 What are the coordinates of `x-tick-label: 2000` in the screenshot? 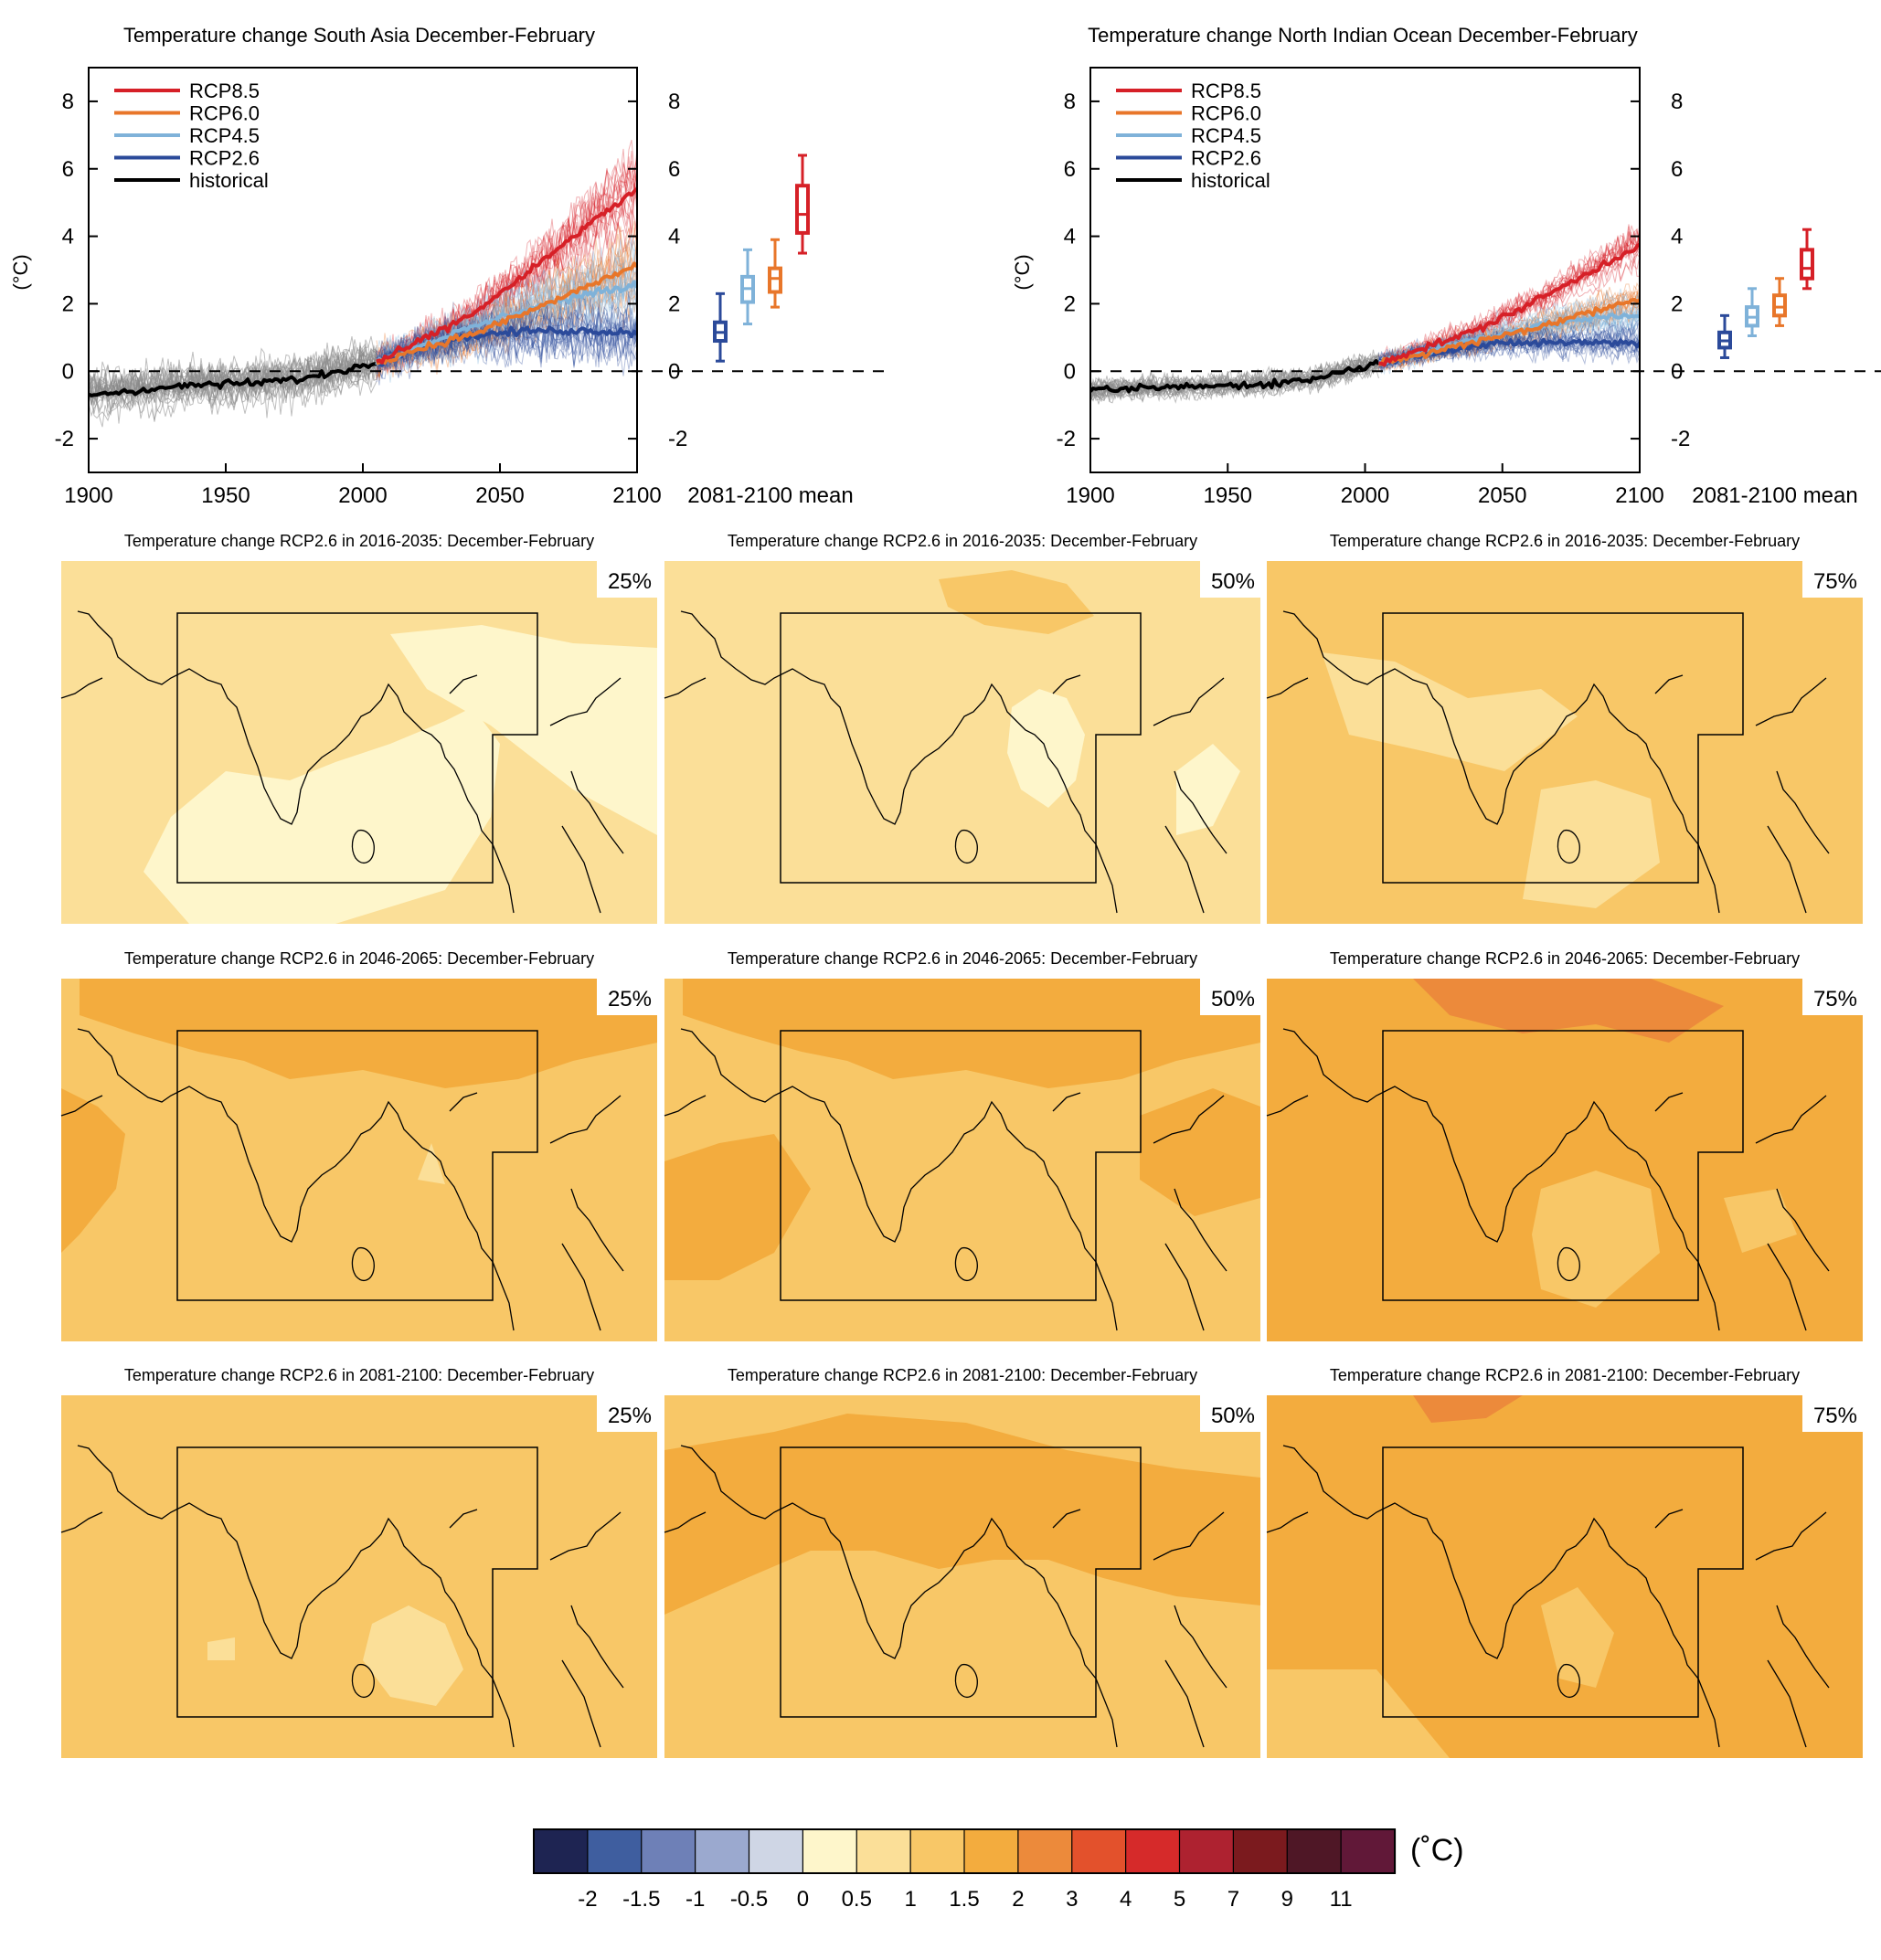 It's located at (1365, 495).